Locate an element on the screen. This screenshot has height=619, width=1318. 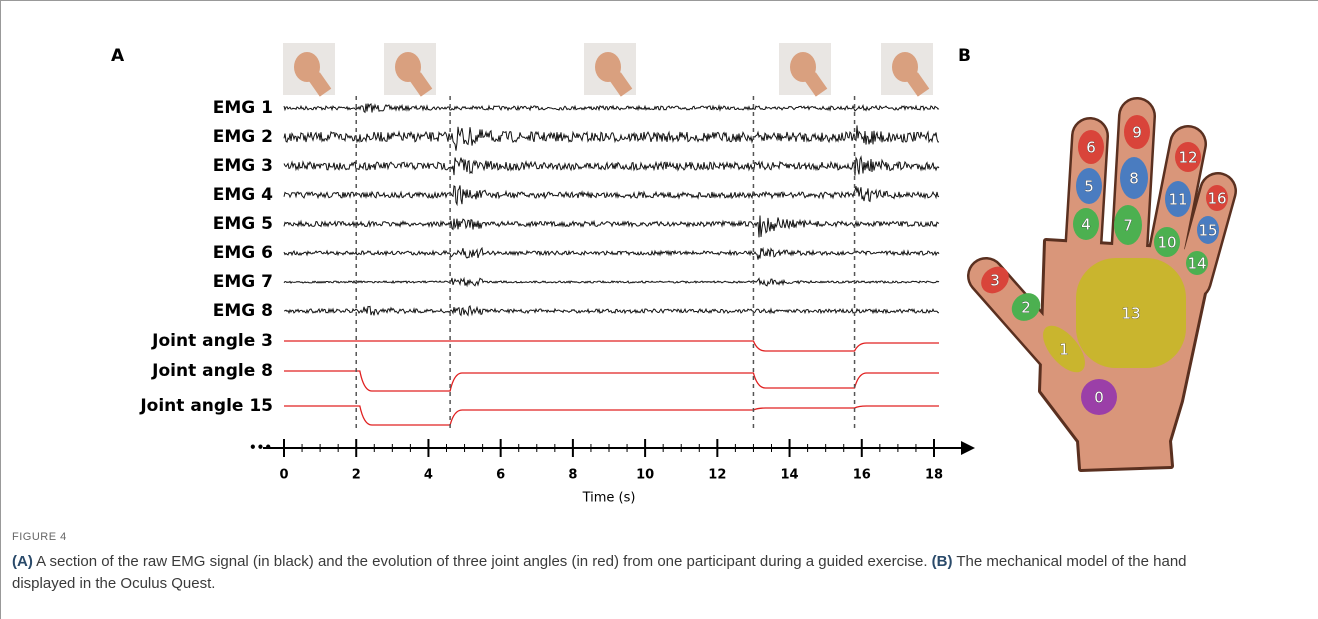
row-label: EMG 1 is located at coordinates (243, 108).